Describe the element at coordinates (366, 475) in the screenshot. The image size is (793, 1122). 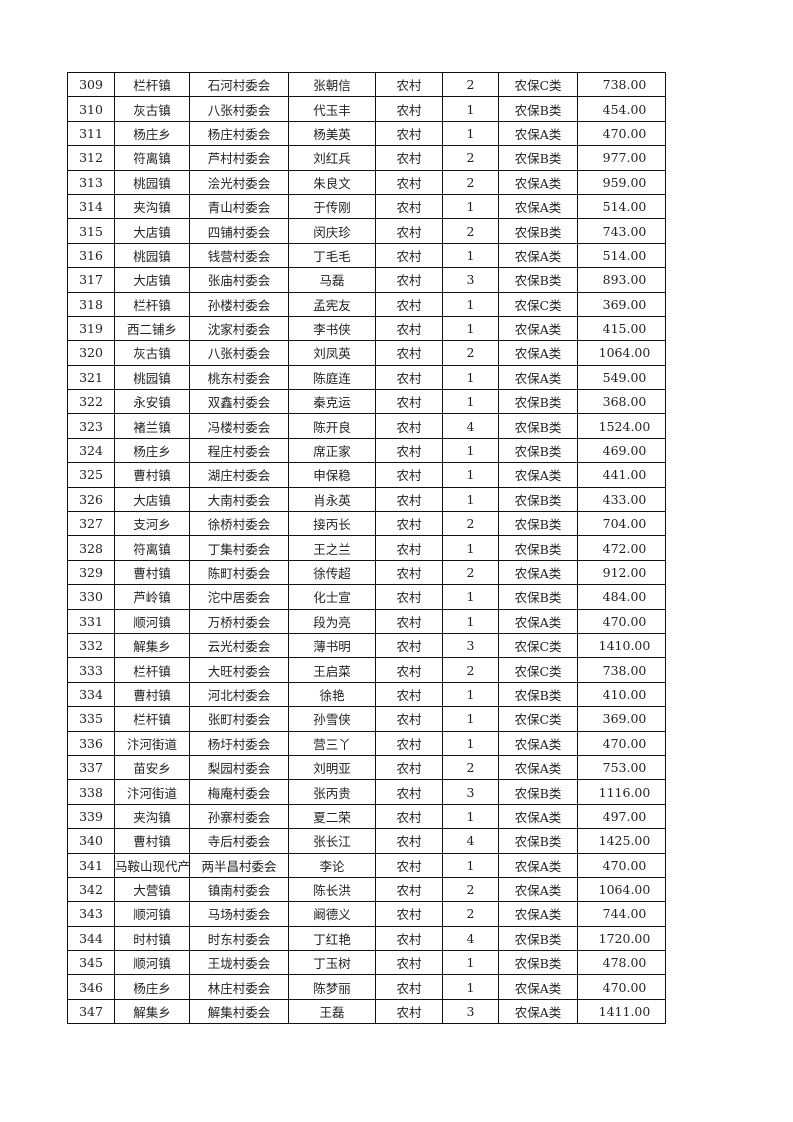
I see `table-row: 325 曹村镇 湖庄村委会 申保稳 农村 1 农保A类 441.00` at that location.